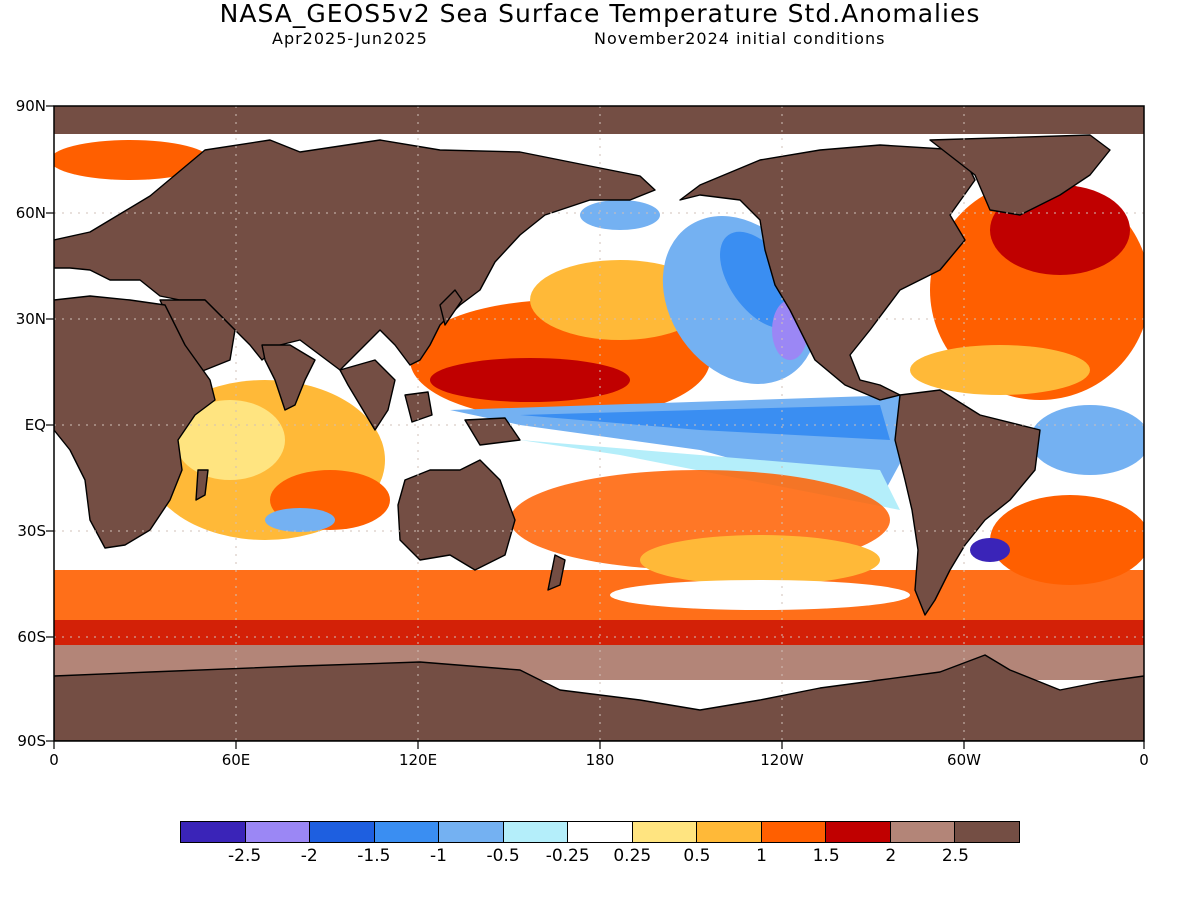 This screenshot has width=1200, height=900. Describe the element at coordinates (309, 856) in the screenshot. I see `colorbar-tick-label: -2` at that location.